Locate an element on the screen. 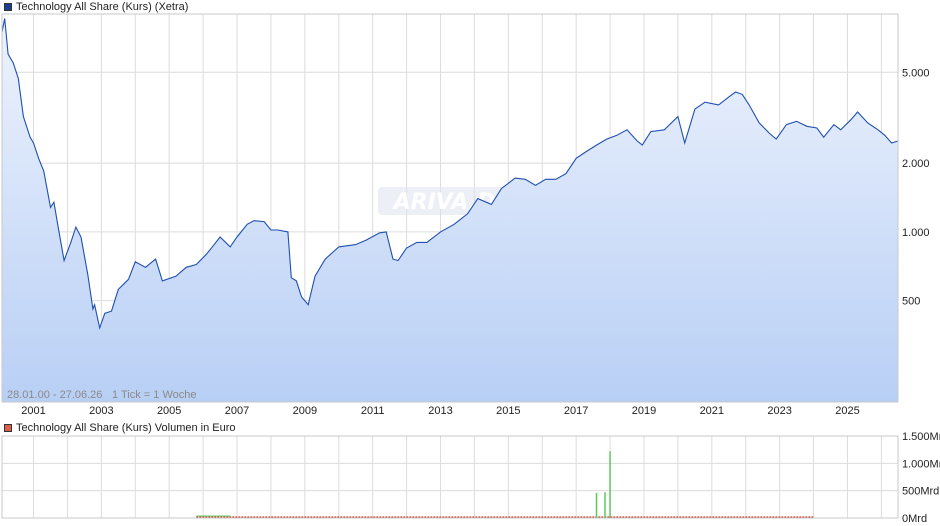 The width and height of the screenshot is (940, 526). volume-y-tick-label: 500Mrd is located at coordinates (920, 492).